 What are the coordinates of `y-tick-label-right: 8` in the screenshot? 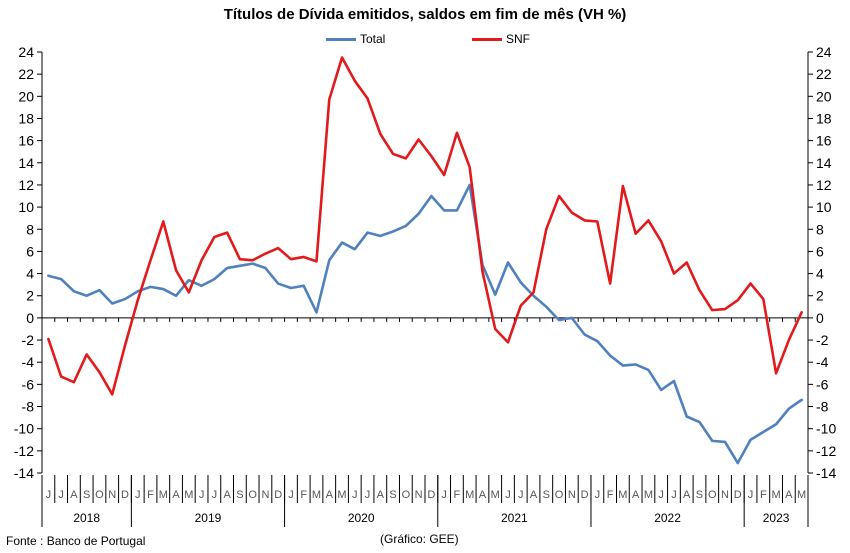 It's located at (820, 229).